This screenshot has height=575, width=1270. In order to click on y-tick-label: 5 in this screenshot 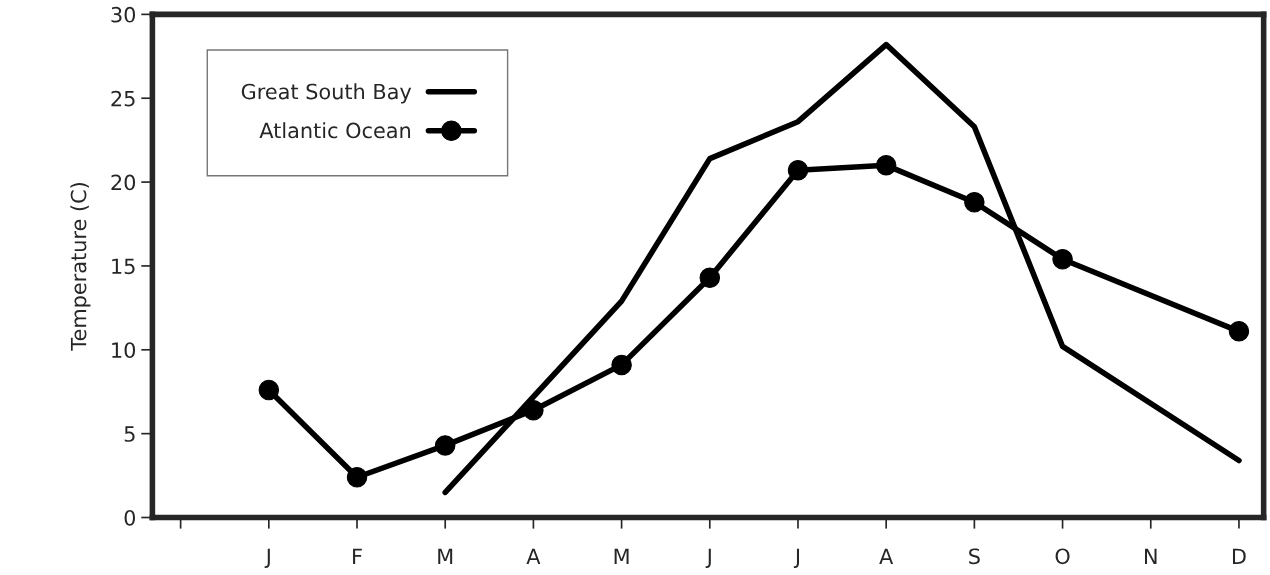, I will do `click(129, 434)`.